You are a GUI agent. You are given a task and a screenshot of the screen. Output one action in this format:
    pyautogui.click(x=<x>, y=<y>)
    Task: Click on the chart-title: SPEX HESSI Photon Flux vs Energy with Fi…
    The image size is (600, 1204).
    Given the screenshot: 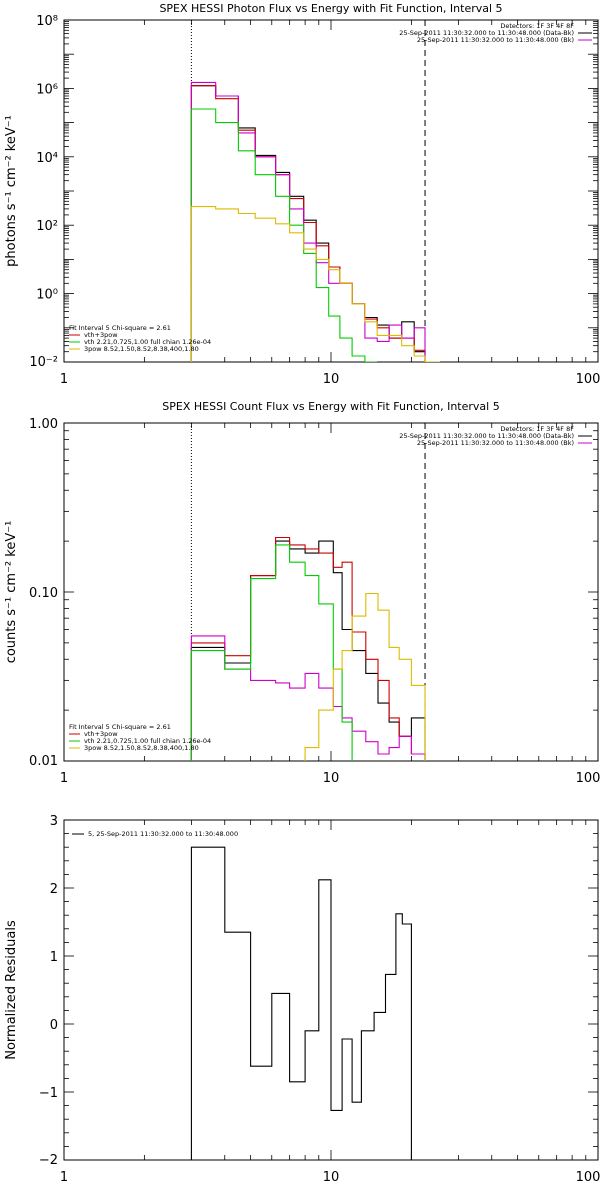 What is the action you would take?
    pyautogui.click(x=330, y=8)
    